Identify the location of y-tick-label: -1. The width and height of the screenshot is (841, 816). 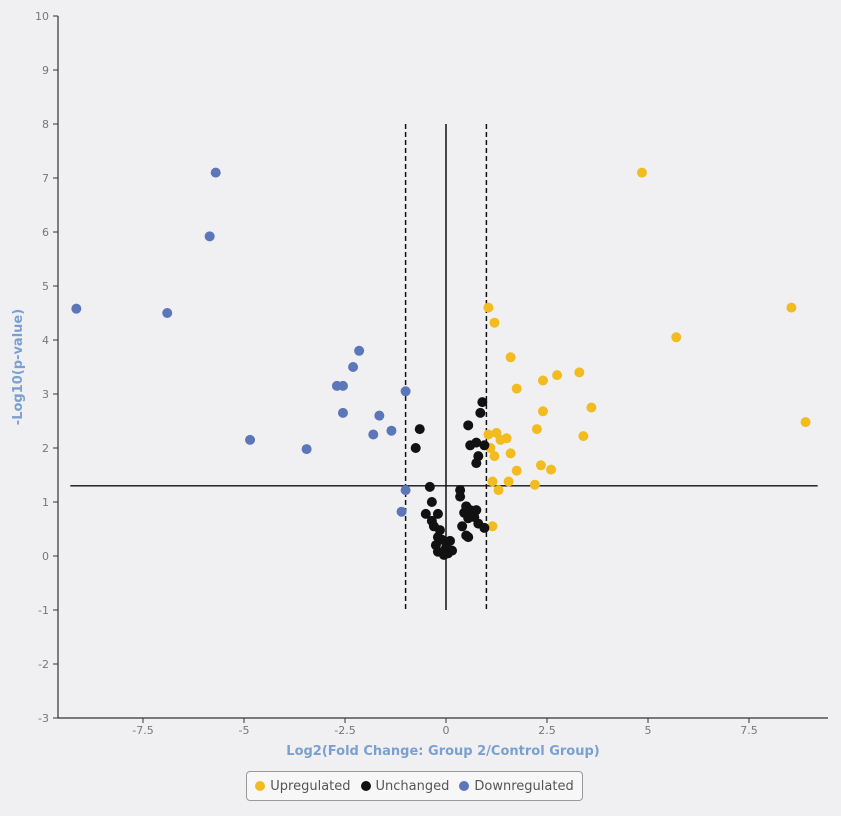
(43, 610).